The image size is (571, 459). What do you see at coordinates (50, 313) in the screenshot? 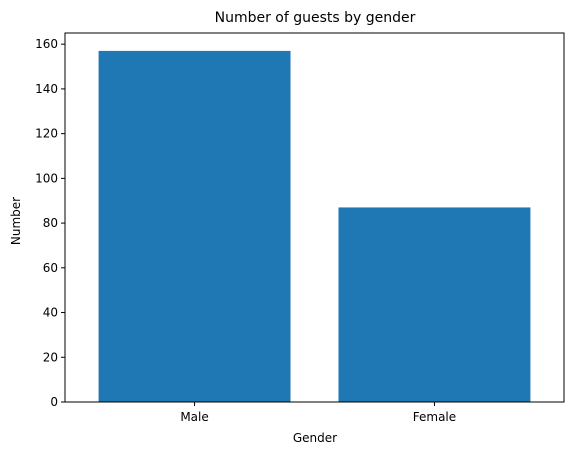
I see `y-tick-label: 40` at bounding box center [50, 313].